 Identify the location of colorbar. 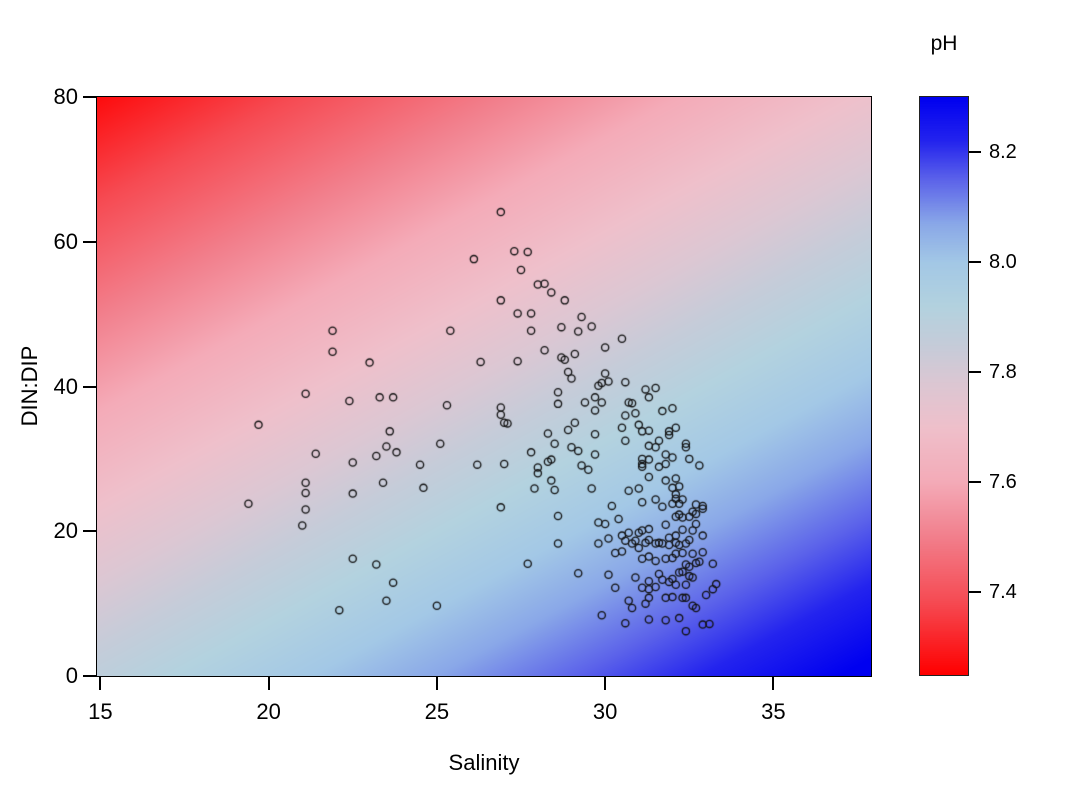
(944, 386).